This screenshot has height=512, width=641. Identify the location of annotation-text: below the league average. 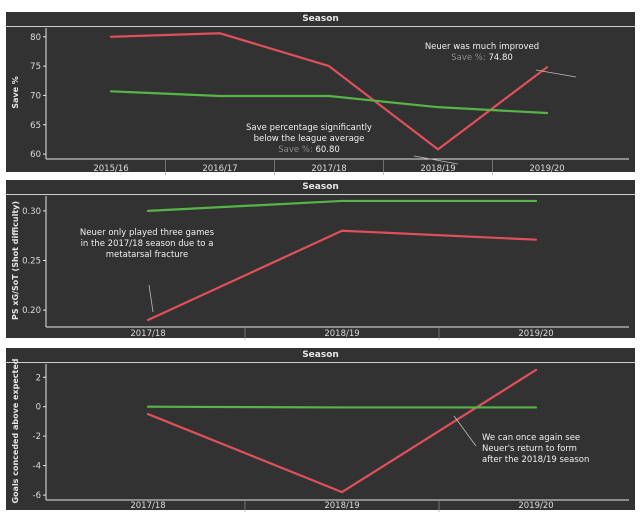
(309, 139).